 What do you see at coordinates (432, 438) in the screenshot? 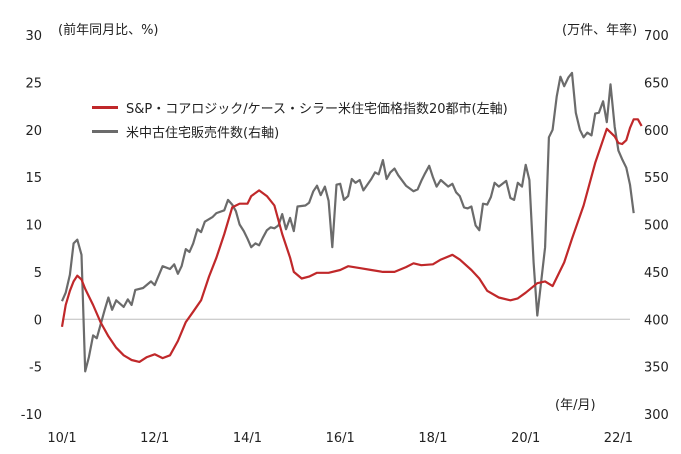
I see `x-tick-label: 18/1` at bounding box center [432, 438].